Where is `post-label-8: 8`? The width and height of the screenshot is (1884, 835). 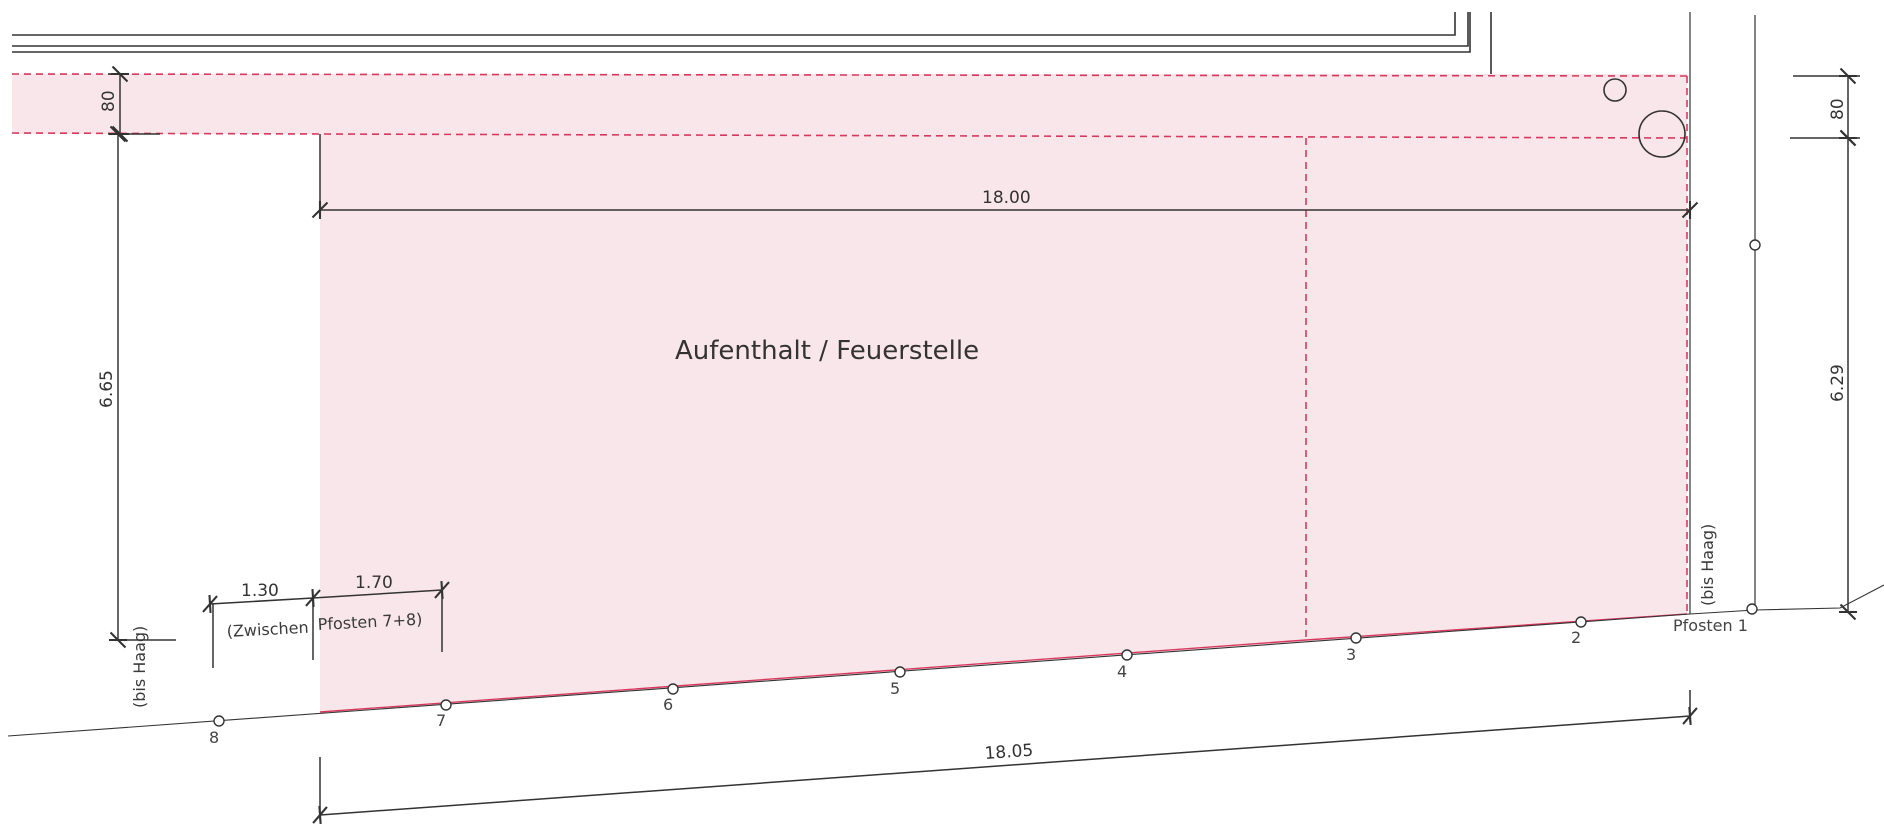 post-label-8: 8 is located at coordinates (214, 737).